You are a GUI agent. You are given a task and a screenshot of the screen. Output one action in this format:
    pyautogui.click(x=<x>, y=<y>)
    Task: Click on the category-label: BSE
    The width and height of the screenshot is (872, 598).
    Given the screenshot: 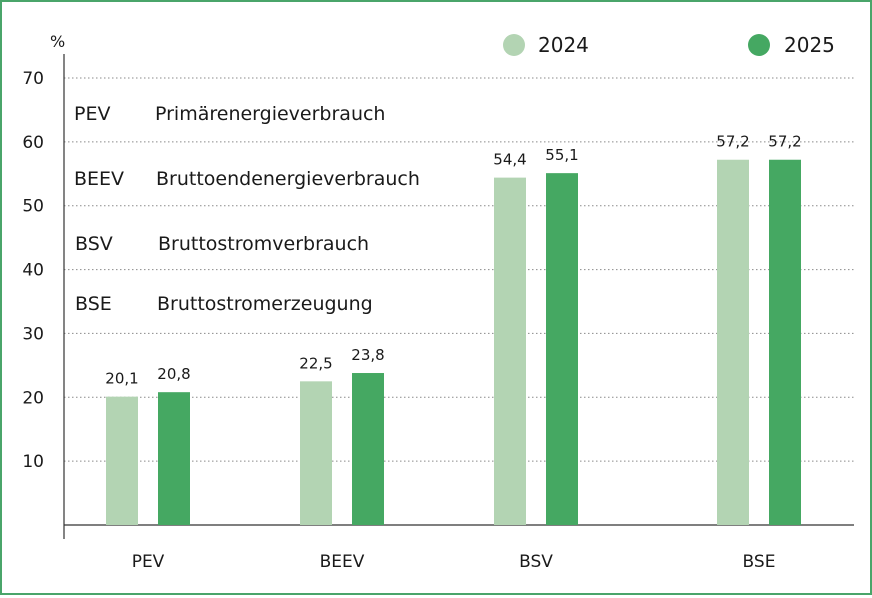 What is the action you would take?
    pyautogui.click(x=759, y=562)
    